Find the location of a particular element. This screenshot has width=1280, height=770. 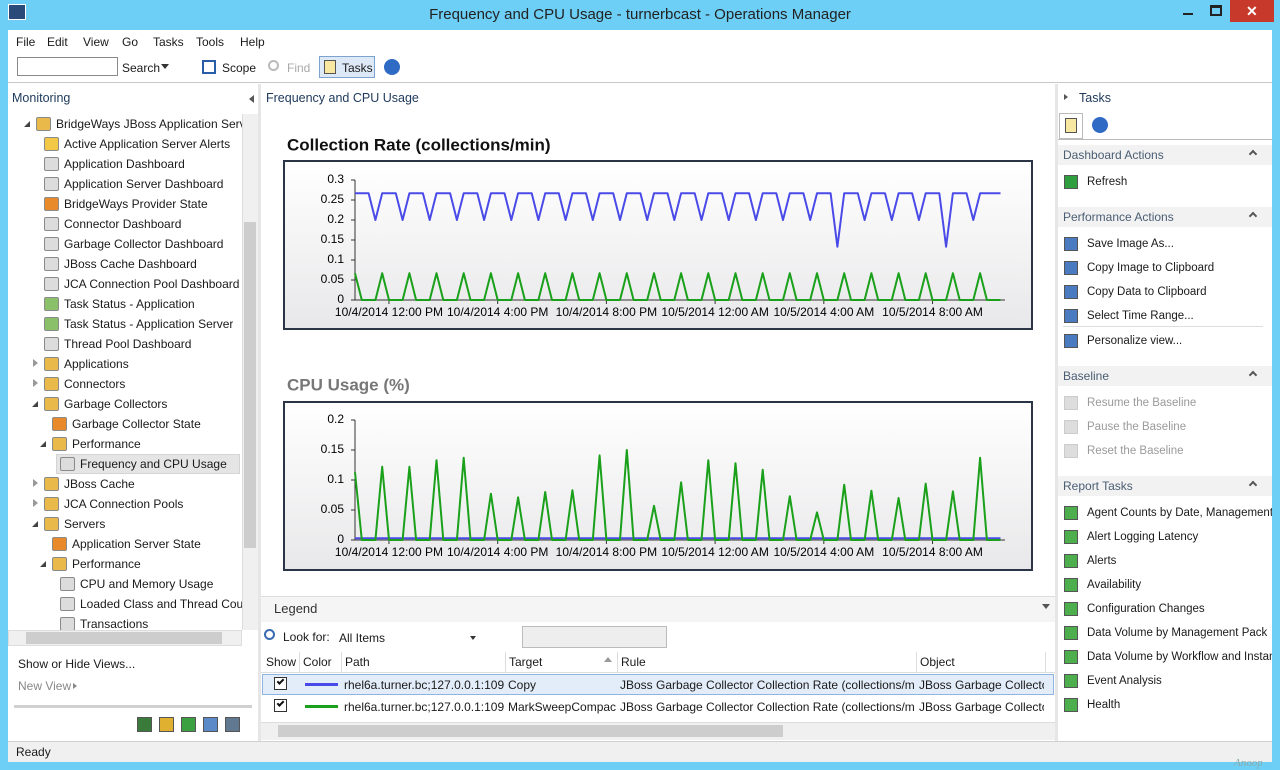

column-header: Target is located at coordinates (526, 662).